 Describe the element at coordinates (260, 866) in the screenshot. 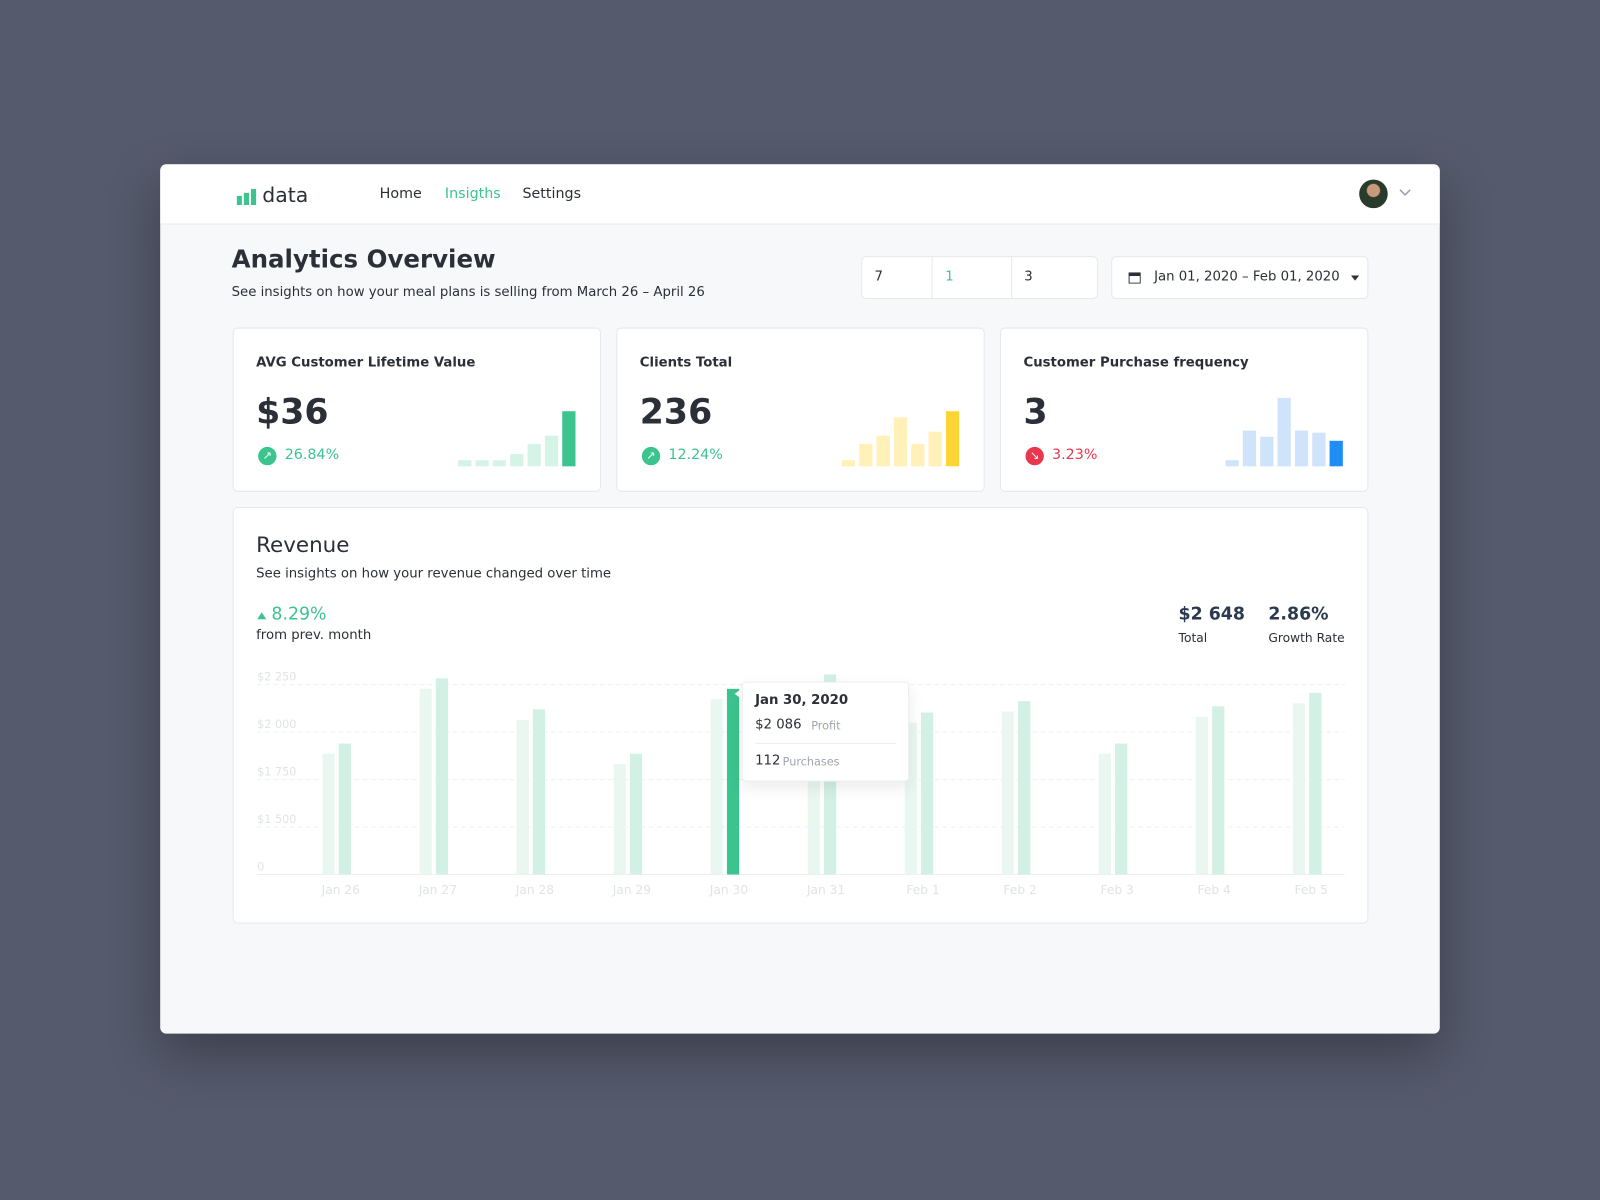

I see `y-tick-label: 0` at that location.